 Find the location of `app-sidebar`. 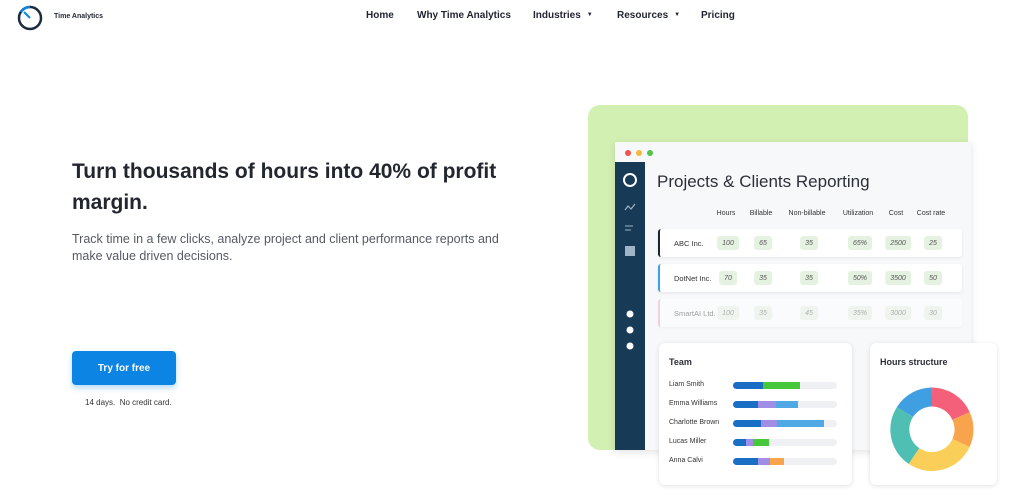

app-sidebar is located at coordinates (630, 306).